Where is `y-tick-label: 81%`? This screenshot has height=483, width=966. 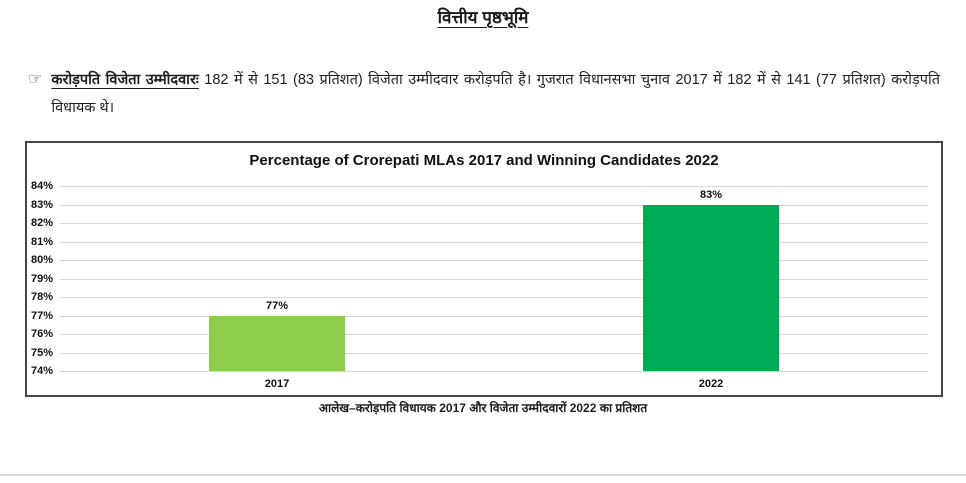 y-tick-label: 81% is located at coordinates (42, 241).